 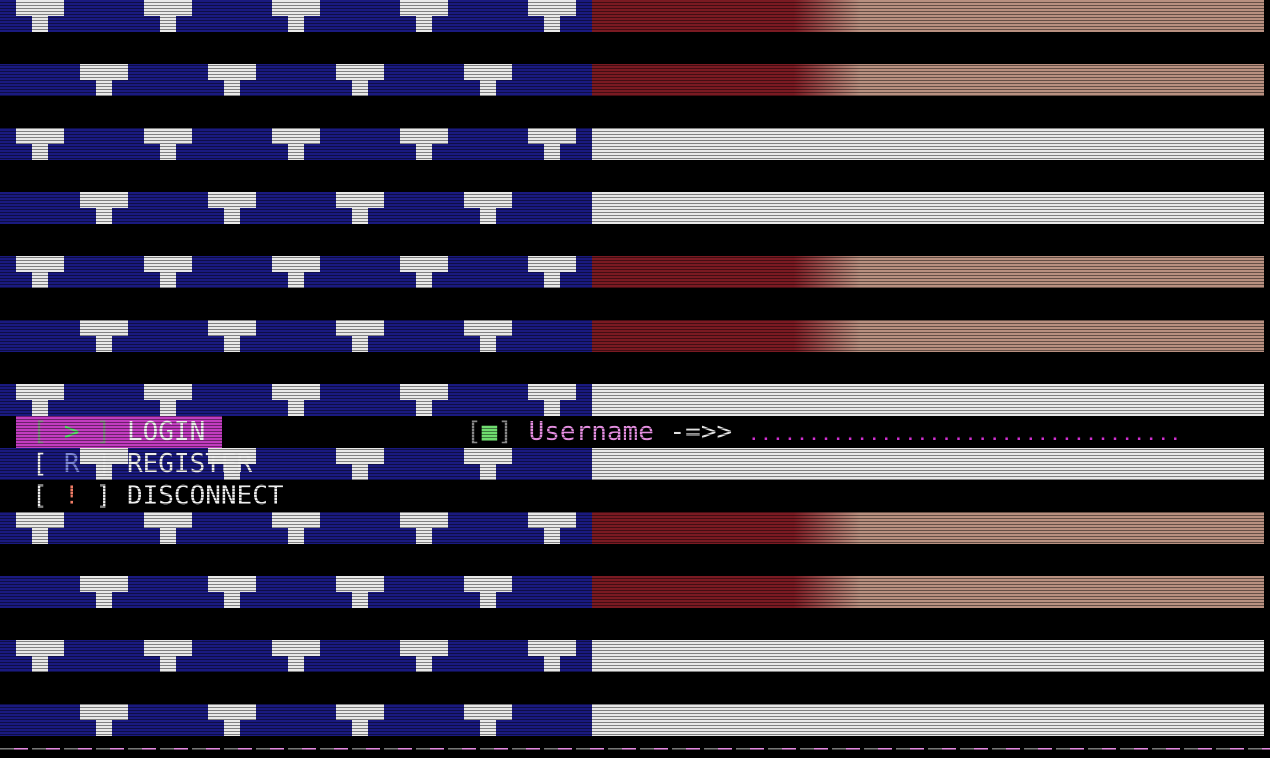 What do you see at coordinates (71, 432) in the screenshot?
I see `menu-key-login: >` at bounding box center [71, 432].